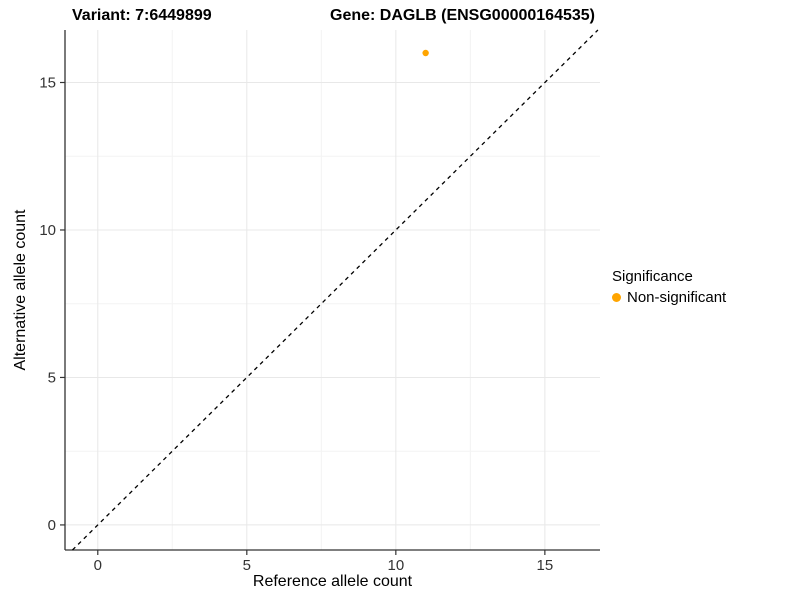 This screenshot has width=800, height=600. I want to click on legend-item: Non-significant, so click(669, 297).